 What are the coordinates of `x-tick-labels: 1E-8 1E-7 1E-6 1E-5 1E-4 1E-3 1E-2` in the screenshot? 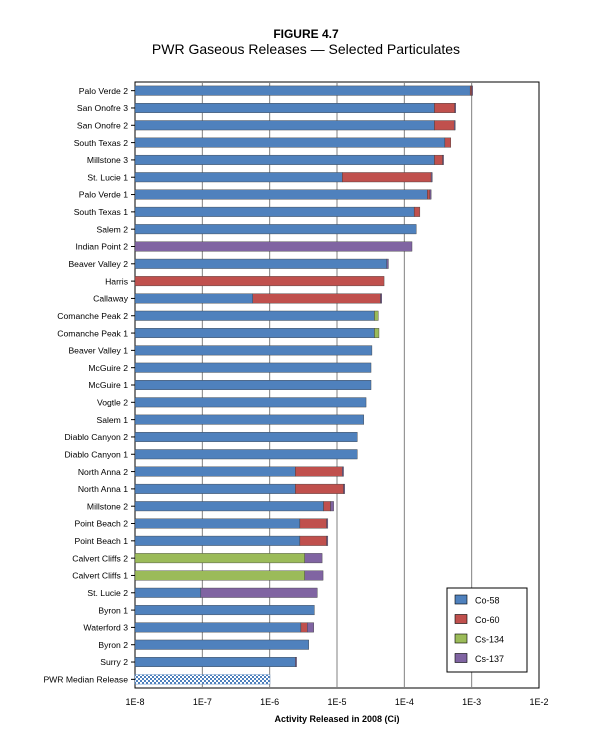 It's located at (336, 702).